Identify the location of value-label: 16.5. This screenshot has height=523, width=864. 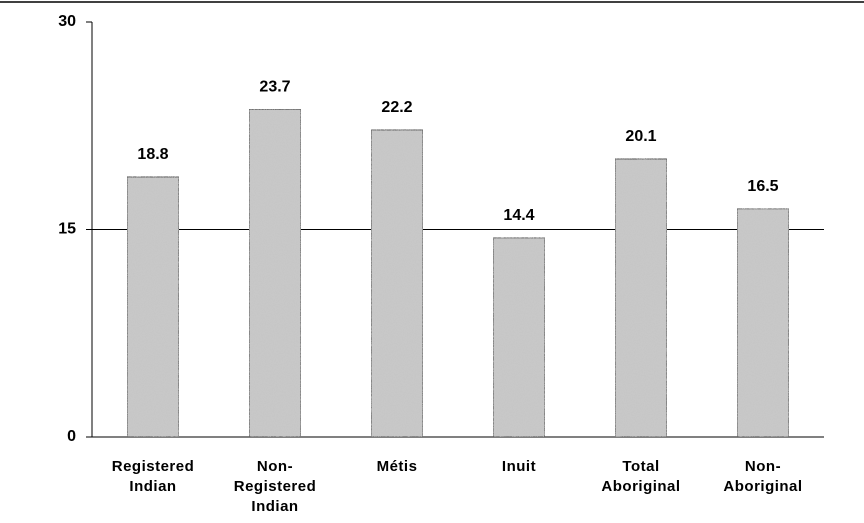
(762, 186).